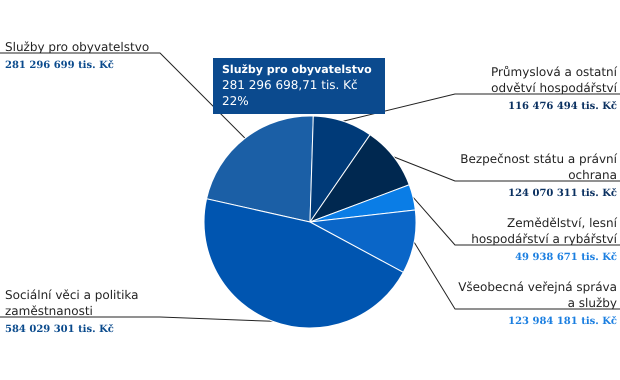  Describe the element at coordinates (562, 106) in the screenshot. I see `data-label: 116 476 494 tis. Kč` at that location.